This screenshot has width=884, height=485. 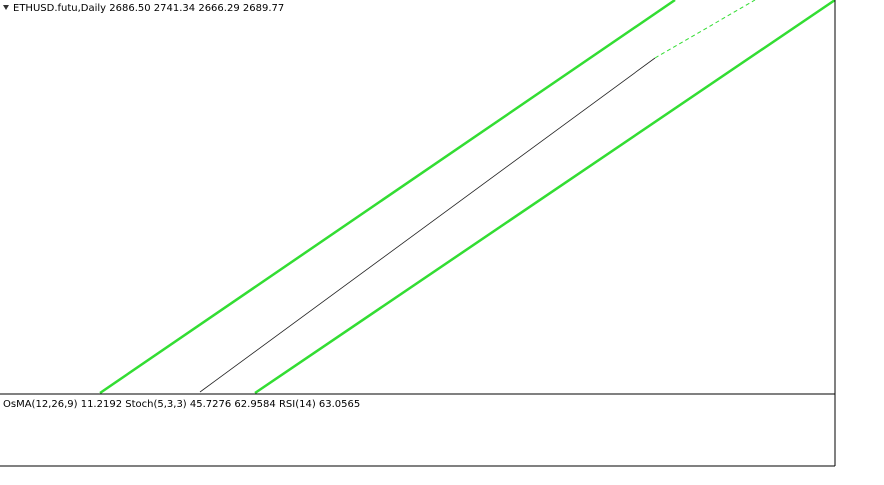 I want to click on trend-extension, so click(x=705, y=29).